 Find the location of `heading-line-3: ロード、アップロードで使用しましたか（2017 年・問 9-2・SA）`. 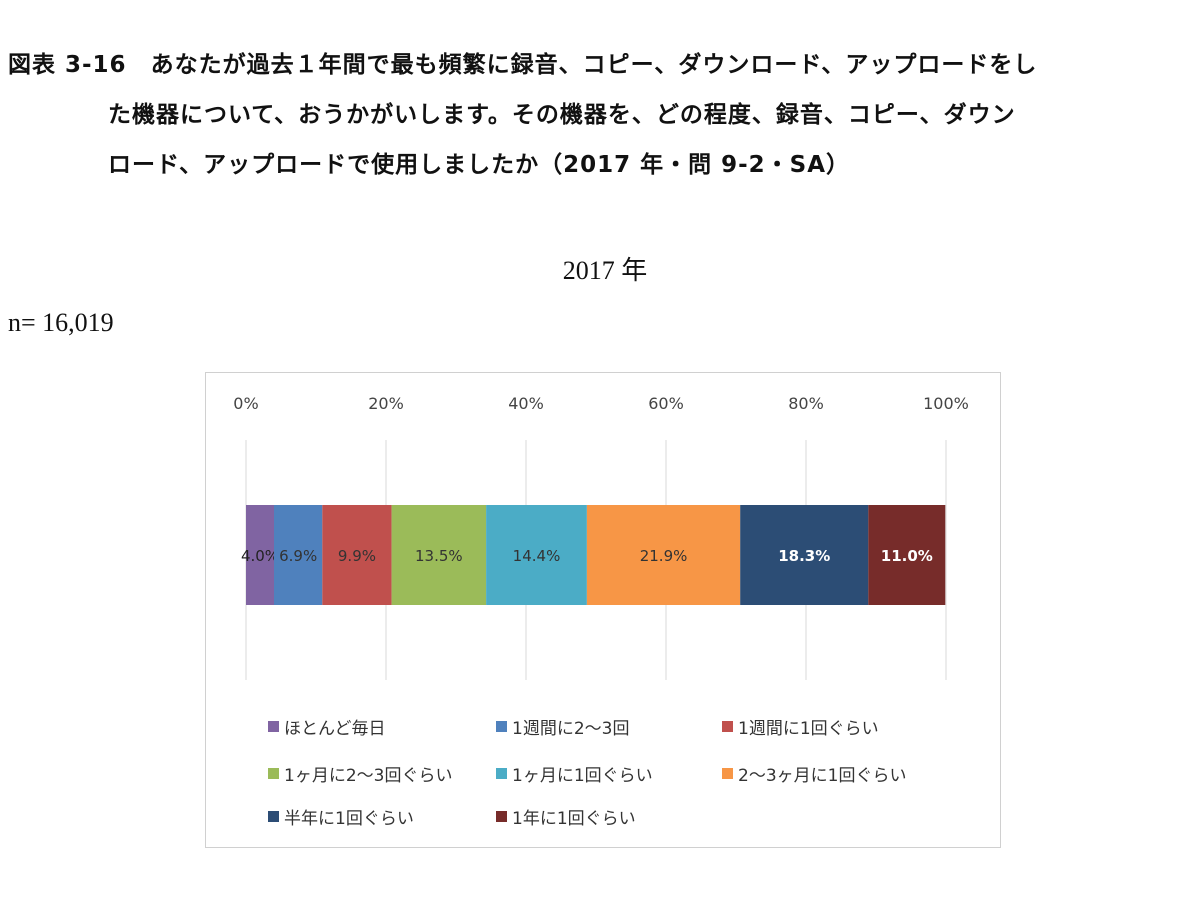

heading-line-3: ロード、アップロードで使用しましたか（2017 年・問 9-2・SA） is located at coordinates (479, 165).